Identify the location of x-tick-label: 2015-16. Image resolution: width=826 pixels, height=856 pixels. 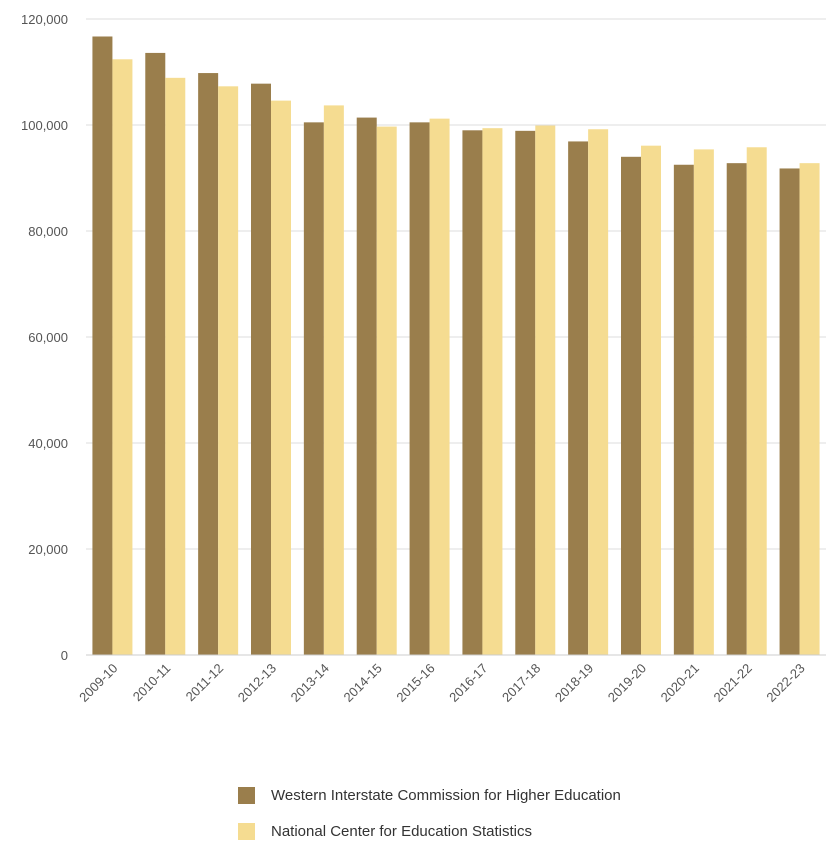
(415, 683).